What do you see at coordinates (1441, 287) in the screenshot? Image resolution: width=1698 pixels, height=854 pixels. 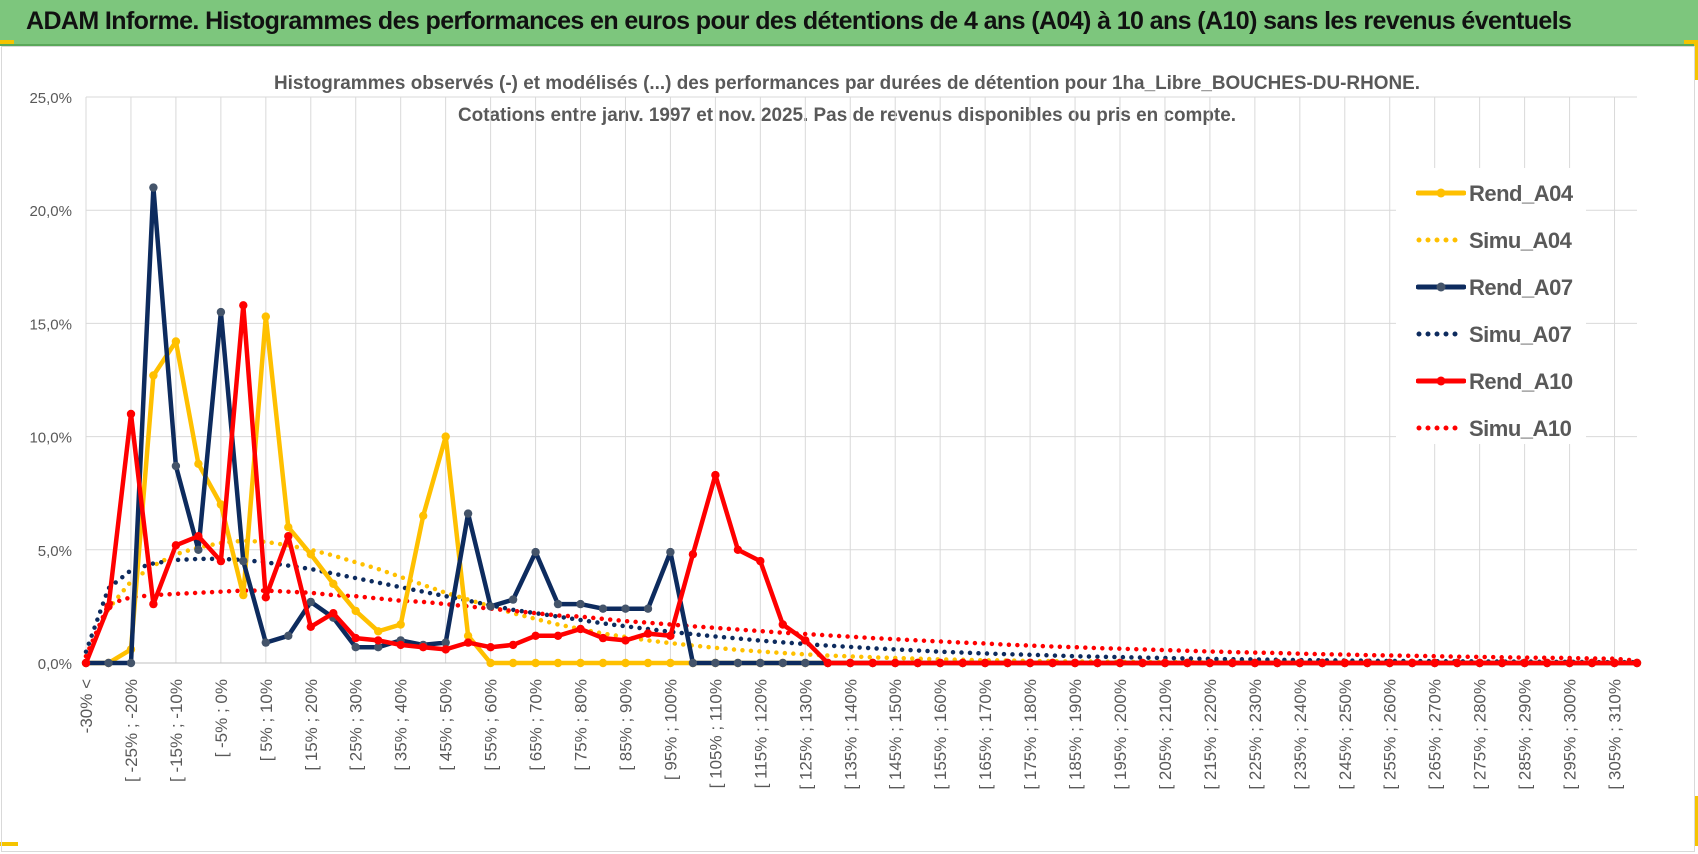 I see `legend-swatch-rend-a07` at bounding box center [1441, 287].